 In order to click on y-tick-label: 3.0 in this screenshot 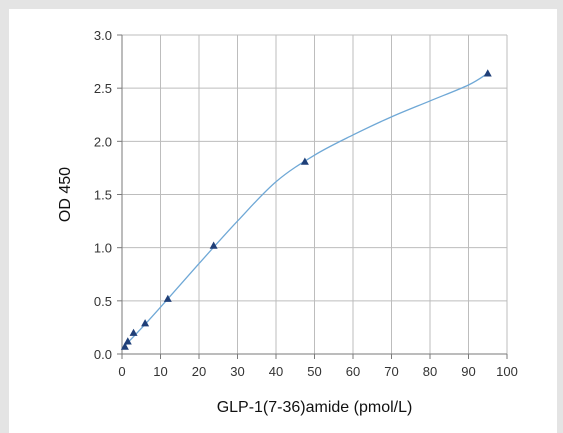, I will do `click(103, 35)`.